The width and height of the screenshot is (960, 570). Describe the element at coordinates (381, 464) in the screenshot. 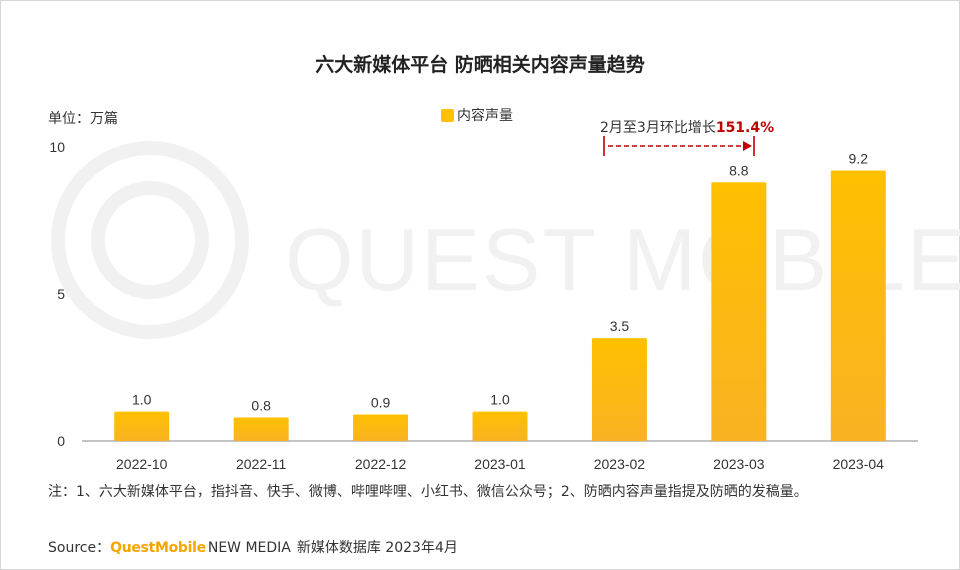

I see `x-tick-label: 2022-12` at that location.